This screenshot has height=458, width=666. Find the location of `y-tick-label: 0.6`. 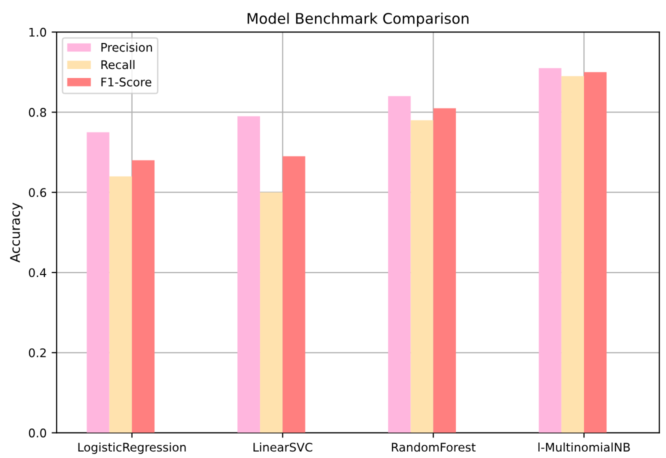

y-tick-label: 0.6 is located at coordinates (37, 193).